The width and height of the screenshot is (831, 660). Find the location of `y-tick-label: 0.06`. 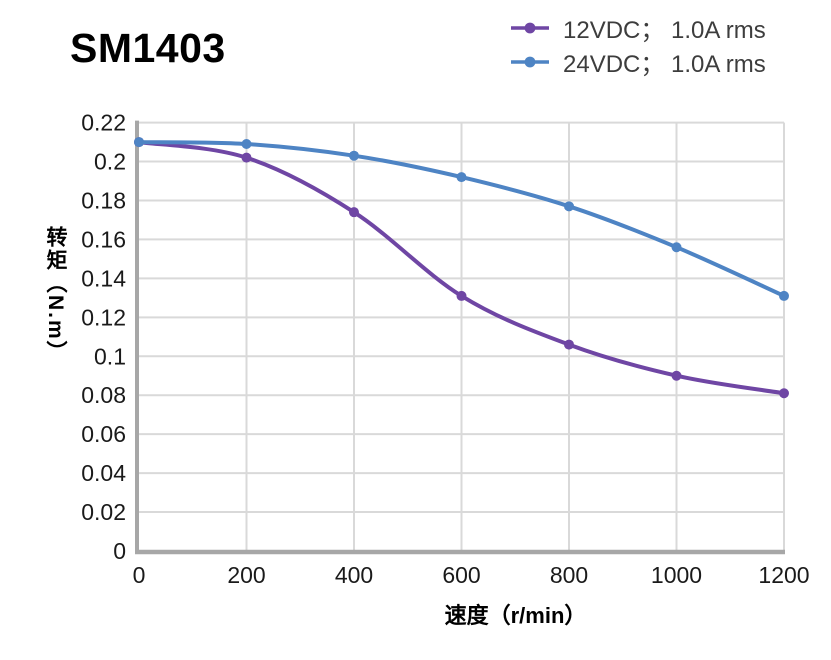

y-tick-label: 0.06 is located at coordinates (103, 434).